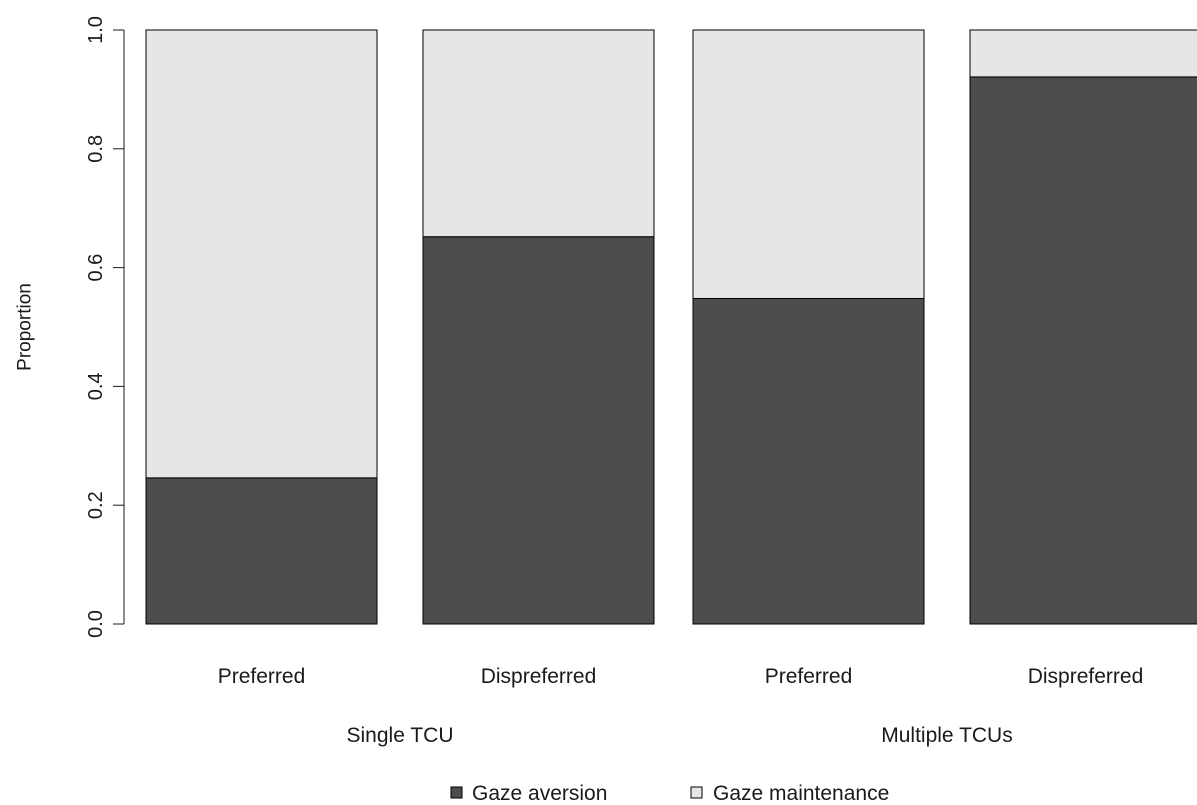  What do you see at coordinates (96, 30) in the screenshot?
I see `y-tick-label: 1.0` at bounding box center [96, 30].